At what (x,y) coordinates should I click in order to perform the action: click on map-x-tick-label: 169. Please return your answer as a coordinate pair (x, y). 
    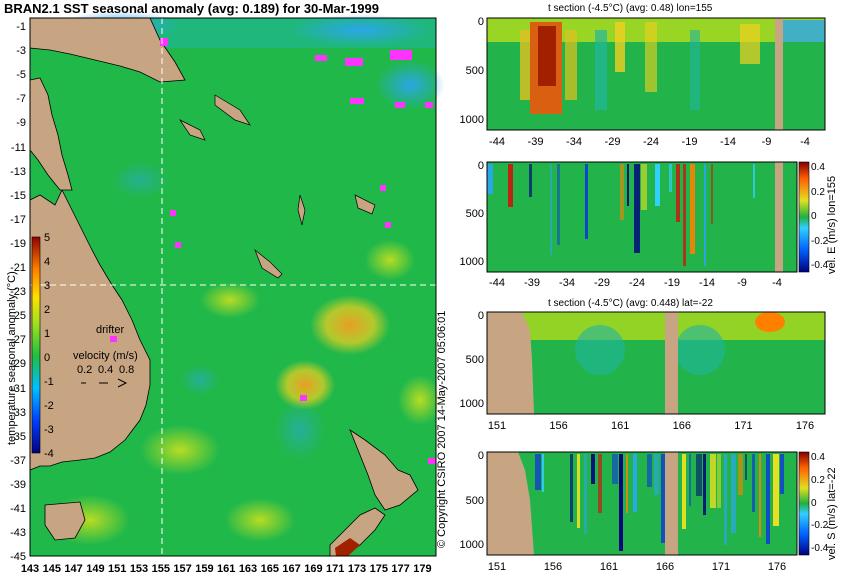
    Looking at the image, I should click on (313, 569).